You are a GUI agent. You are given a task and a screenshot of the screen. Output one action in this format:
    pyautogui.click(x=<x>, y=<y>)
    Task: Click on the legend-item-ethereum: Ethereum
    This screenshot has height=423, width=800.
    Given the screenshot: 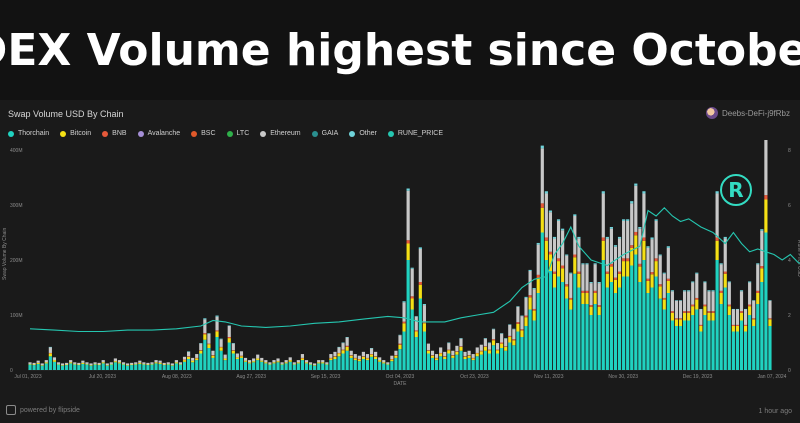 What is the action you would take?
    pyautogui.click(x=280, y=133)
    